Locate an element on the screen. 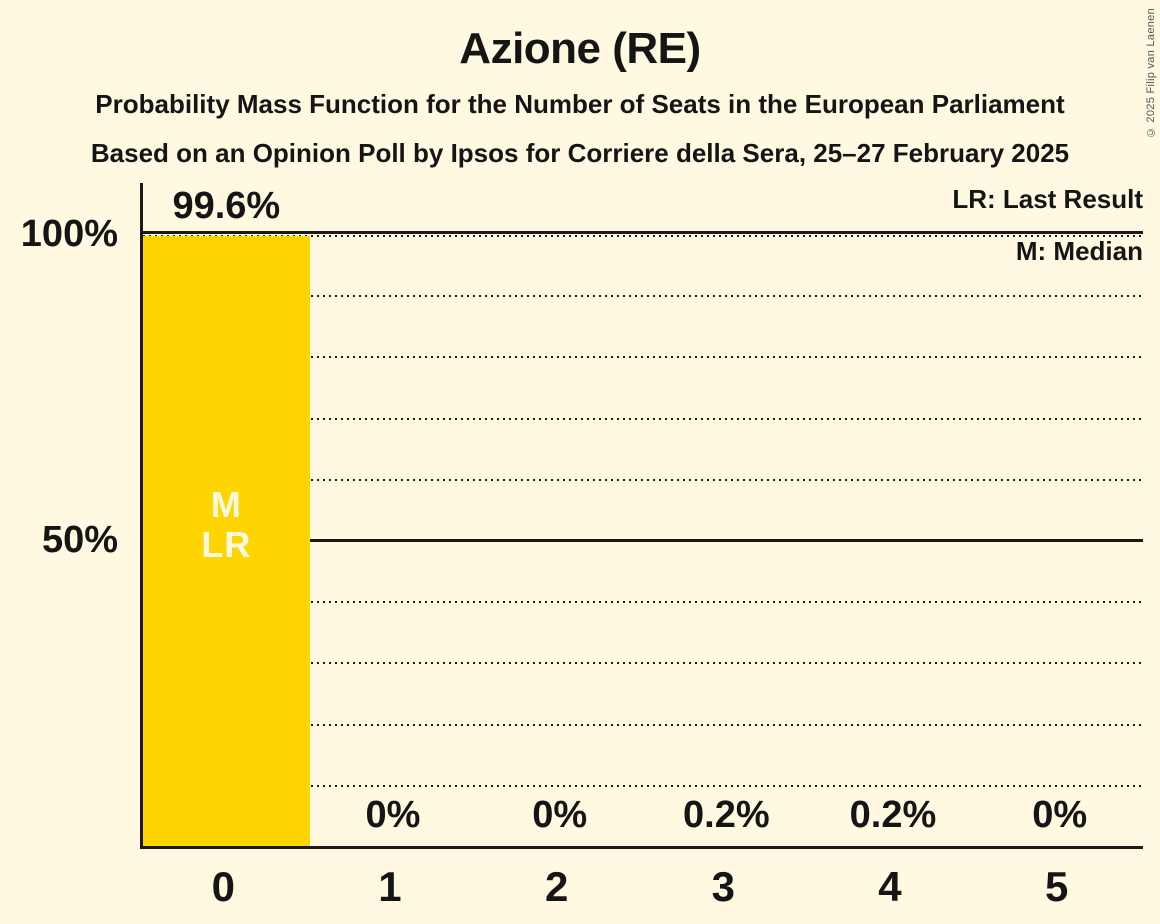 This screenshot has height=924, width=1160. x-axis-tick-label-2: 2 is located at coordinates (556, 886).